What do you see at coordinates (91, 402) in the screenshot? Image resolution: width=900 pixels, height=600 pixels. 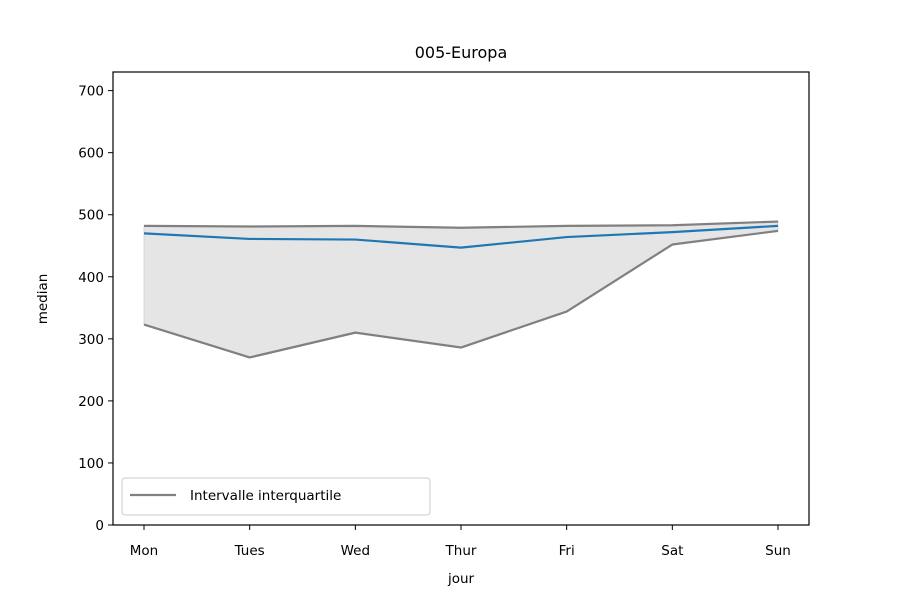 I see `y-tick-label: 200` at bounding box center [91, 402].